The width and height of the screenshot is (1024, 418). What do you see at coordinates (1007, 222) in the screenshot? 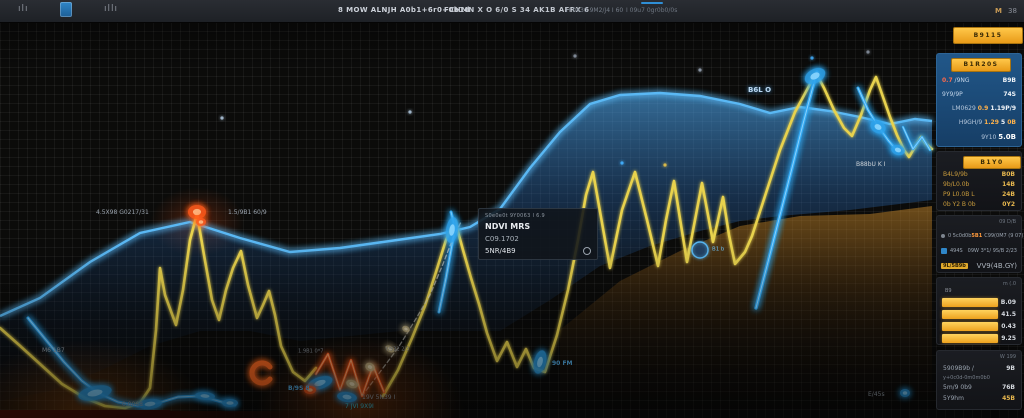
I see `info-panel-corner: 09 D/B` at bounding box center [1007, 222].